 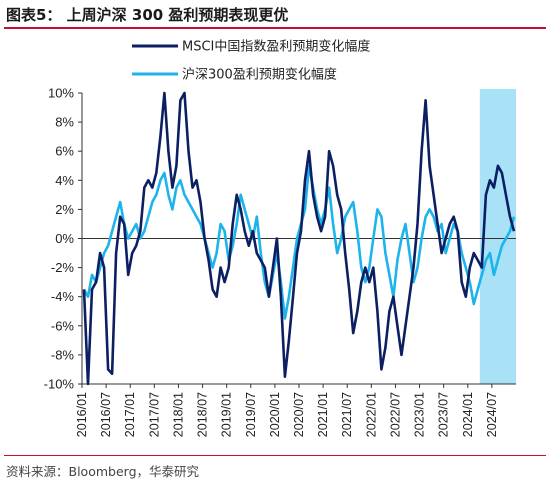 What do you see at coordinates (64, 209) in the screenshot?
I see `y-tick-label: 2%` at bounding box center [64, 209].